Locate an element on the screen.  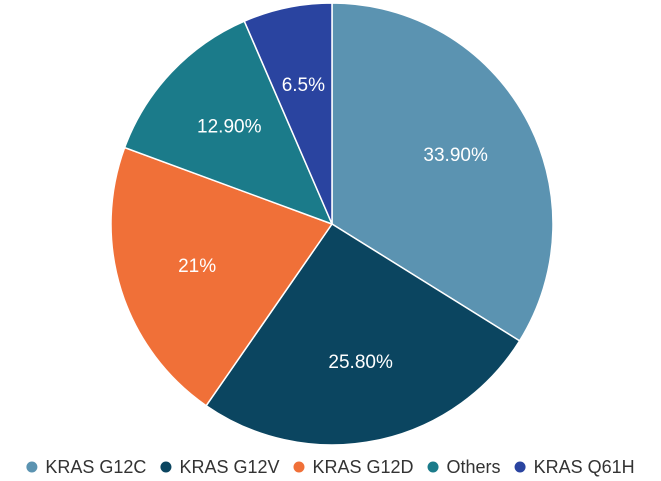
data-label-kras-g12v: 25.80% is located at coordinates (360, 362).